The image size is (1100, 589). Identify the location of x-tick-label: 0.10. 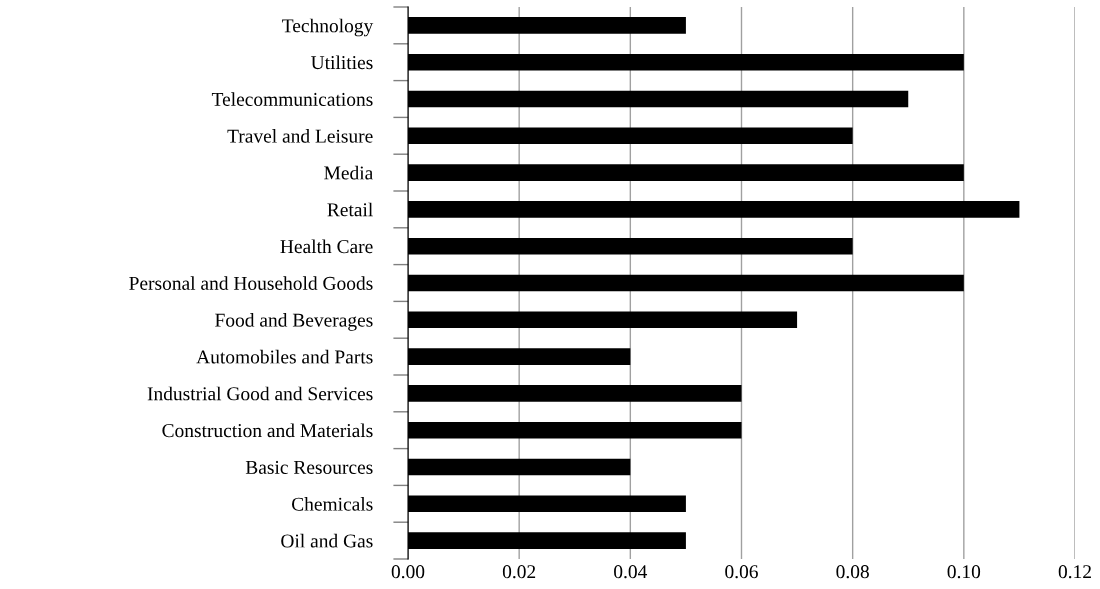
(964, 572).